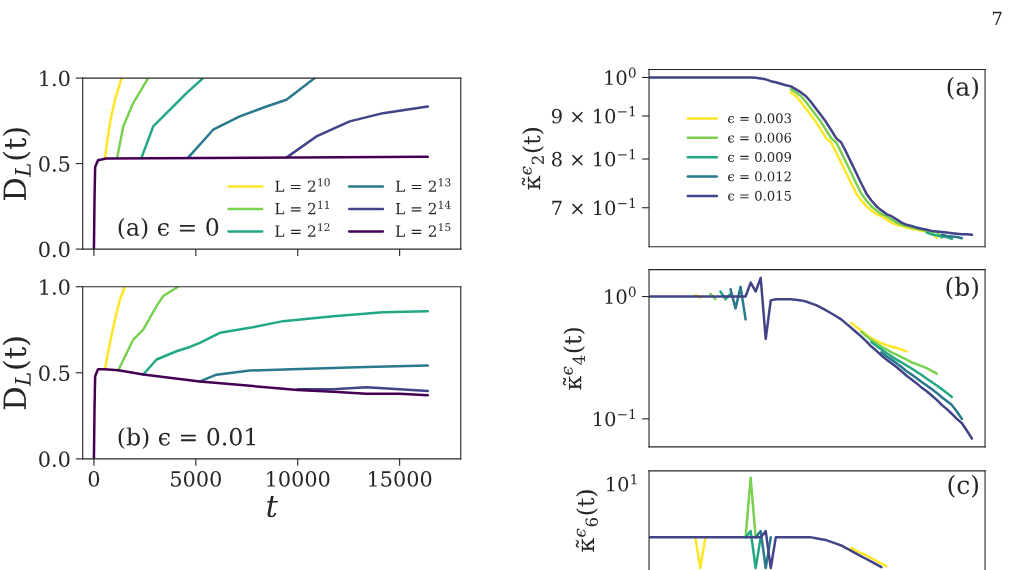 Image resolution: width=1010 pixels, height=570 pixels. Describe the element at coordinates (614, 417) in the screenshot. I see `y-tick-label: 10$^{−1}$` at that location.